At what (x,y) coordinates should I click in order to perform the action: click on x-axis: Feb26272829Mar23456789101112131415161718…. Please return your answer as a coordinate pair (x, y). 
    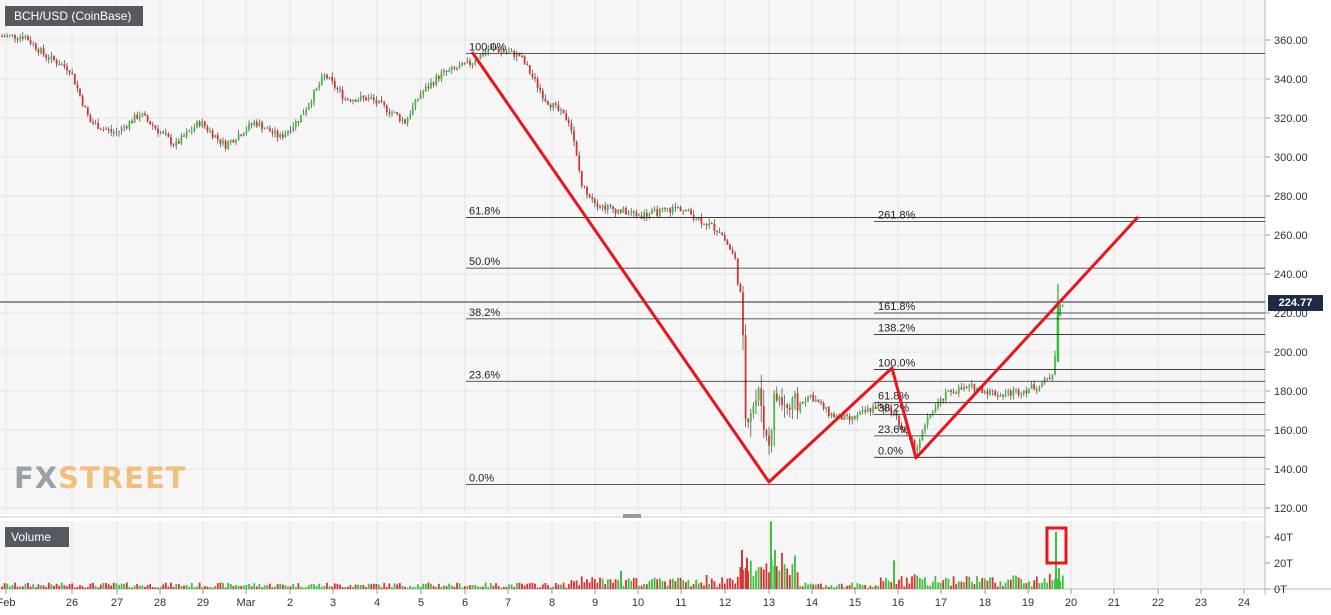
    Looking at the image, I should click on (625, 599).